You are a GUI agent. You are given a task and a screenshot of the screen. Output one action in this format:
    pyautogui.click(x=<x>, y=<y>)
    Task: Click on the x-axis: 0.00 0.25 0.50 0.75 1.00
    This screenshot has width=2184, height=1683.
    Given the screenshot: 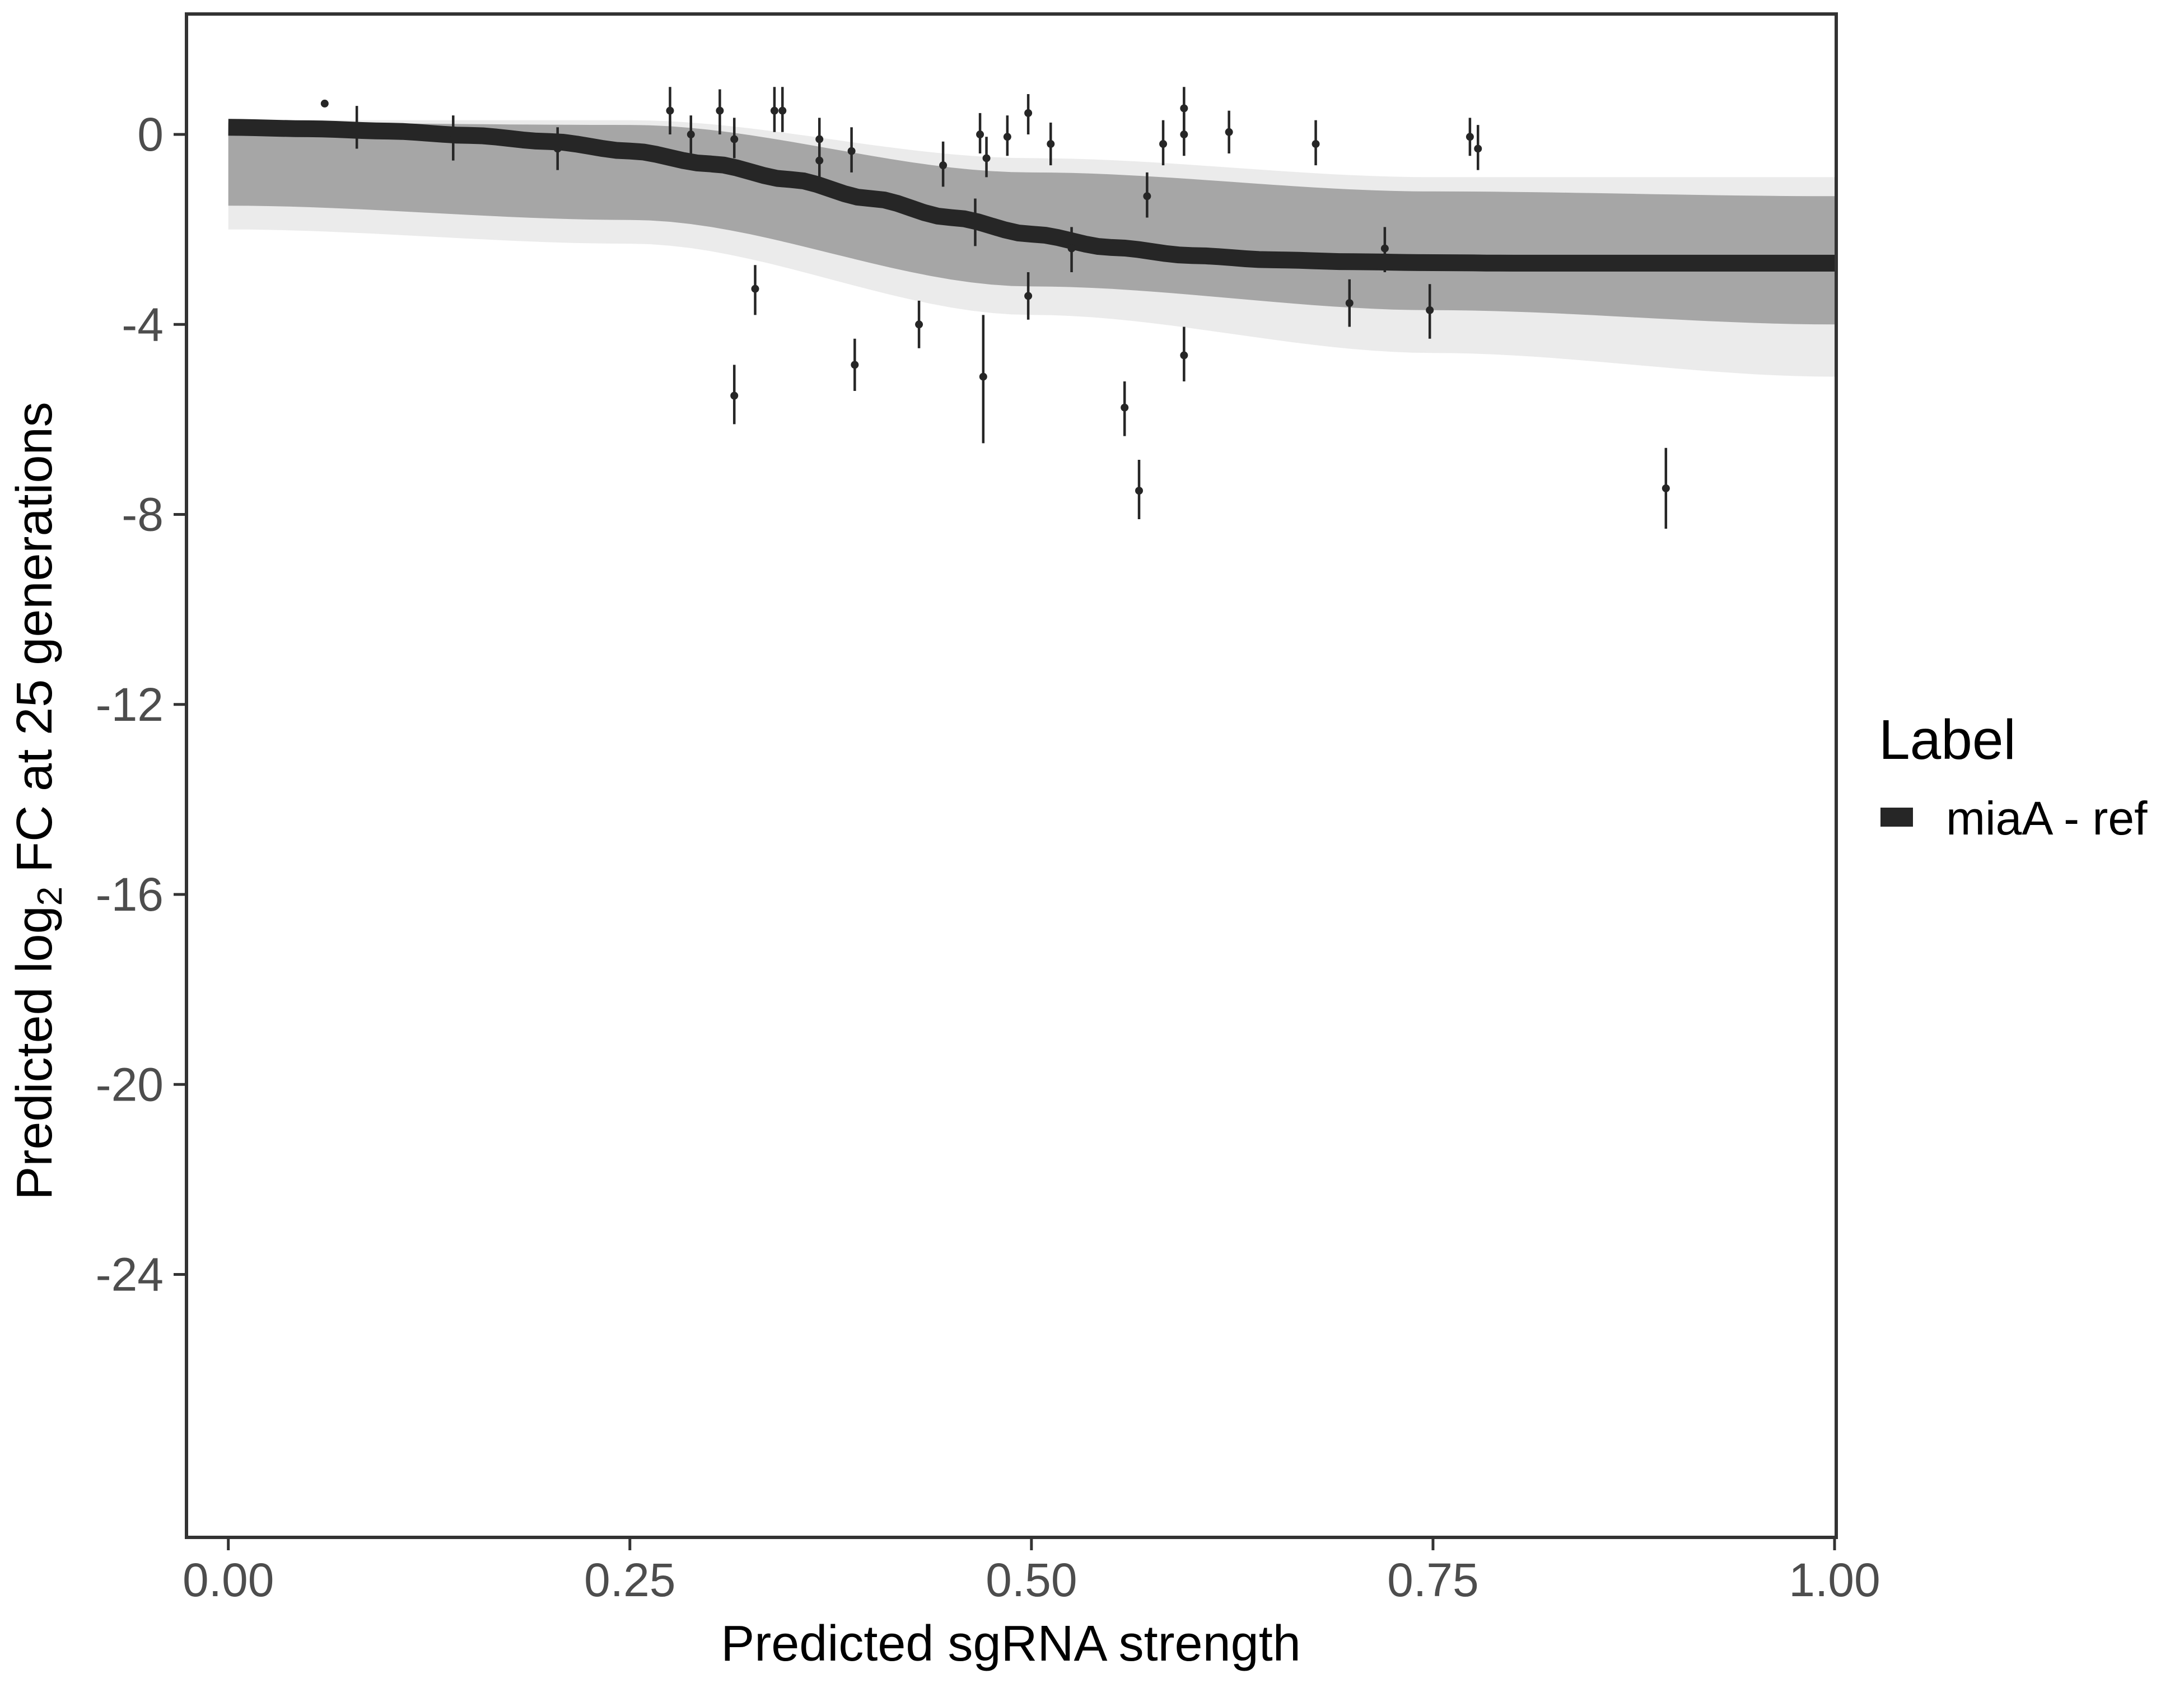 What is the action you would take?
    pyautogui.click(x=1032, y=1572)
    